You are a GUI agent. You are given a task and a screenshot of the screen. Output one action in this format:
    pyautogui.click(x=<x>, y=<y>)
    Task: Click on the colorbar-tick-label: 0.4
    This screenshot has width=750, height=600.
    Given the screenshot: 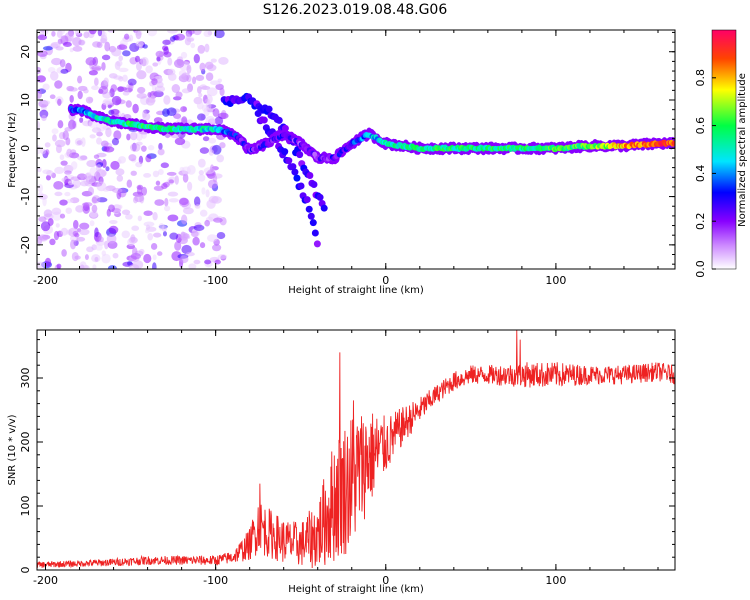 What is the action you would take?
    pyautogui.click(x=700, y=174)
    